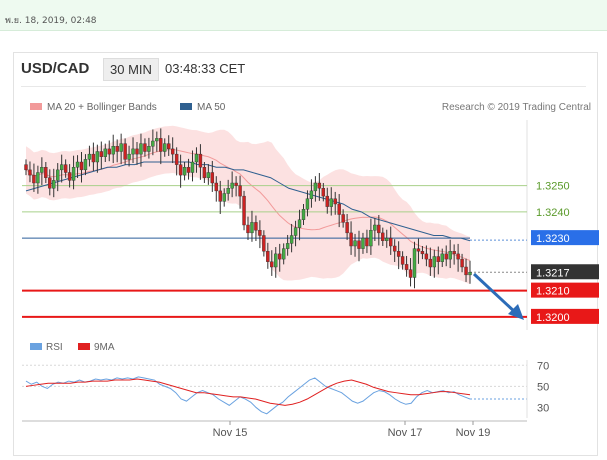 The width and height of the screenshot is (607, 460). Describe the element at coordinates (553, 318) in the screenshot. I see `level-label-1-3200: 1.3200` at that location.